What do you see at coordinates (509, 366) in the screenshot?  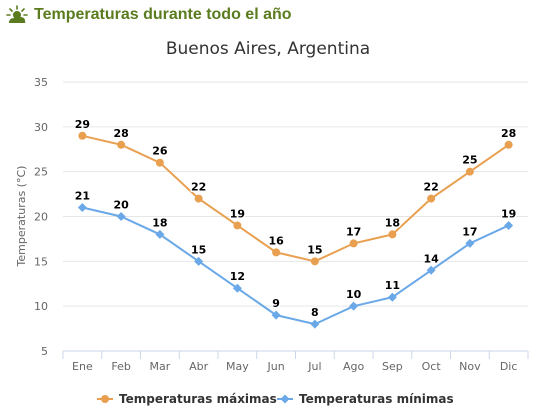 I see `x-tick-label: Dic` at bounding box center [509, 366].